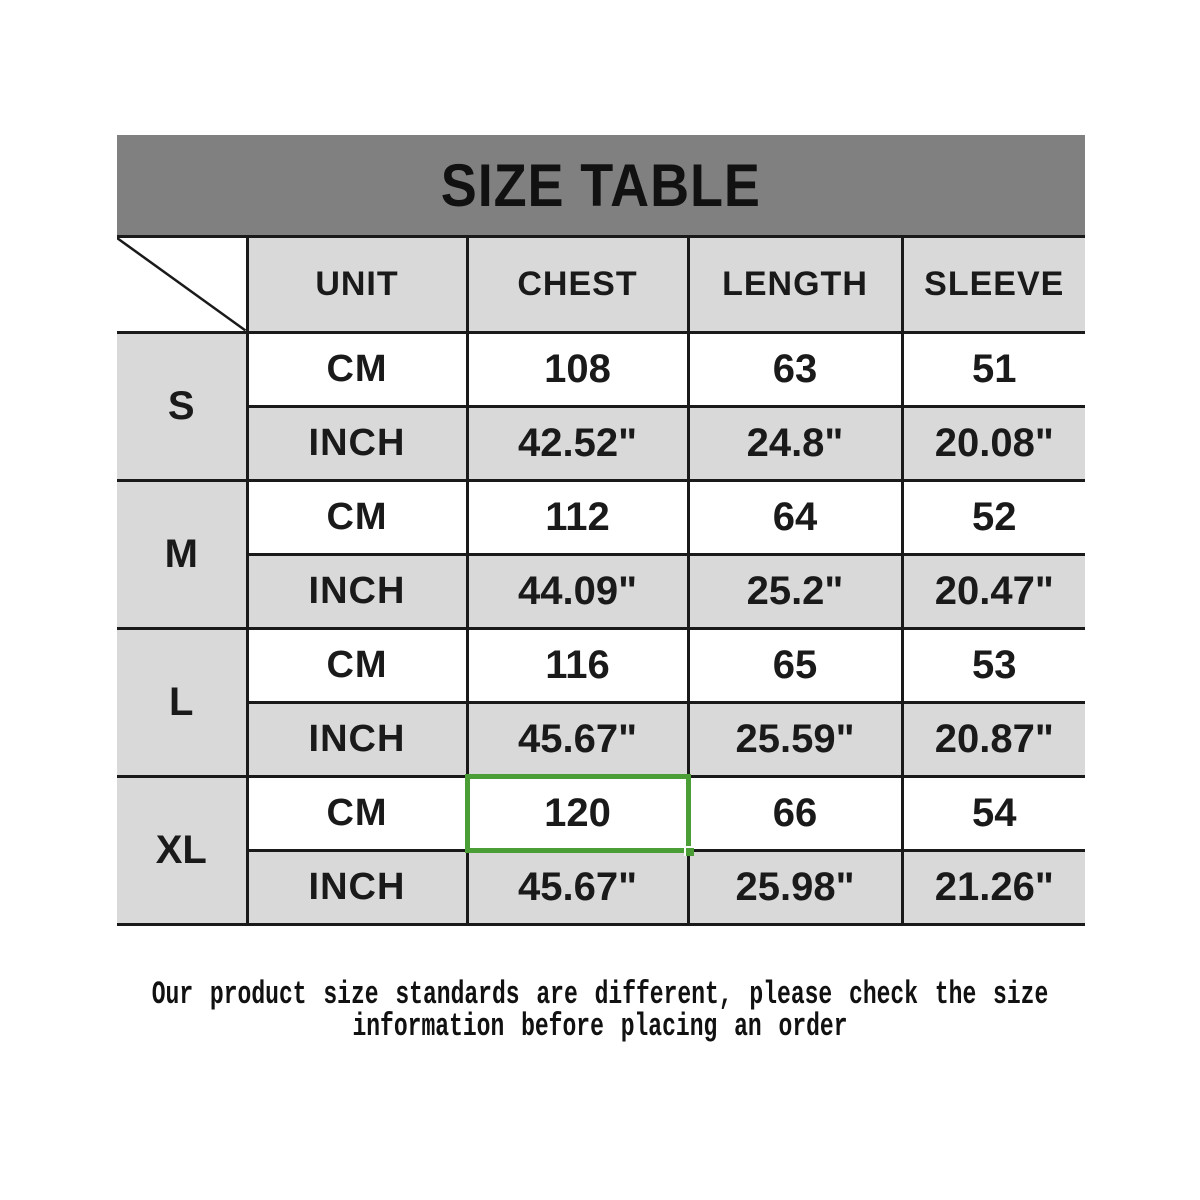  What do you see at coordinates (795, 813) in the screenshot?
I see `value-cell: 66` at bounding box center [795, 813].